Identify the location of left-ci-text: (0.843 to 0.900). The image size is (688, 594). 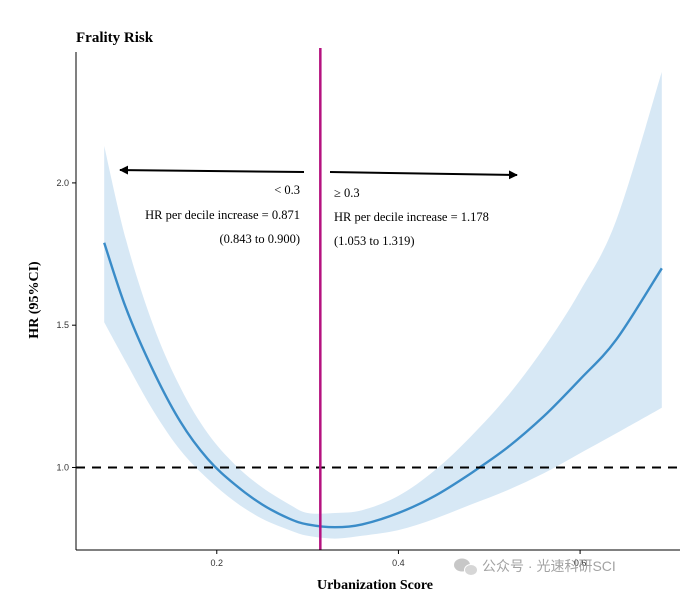
(259, 239).